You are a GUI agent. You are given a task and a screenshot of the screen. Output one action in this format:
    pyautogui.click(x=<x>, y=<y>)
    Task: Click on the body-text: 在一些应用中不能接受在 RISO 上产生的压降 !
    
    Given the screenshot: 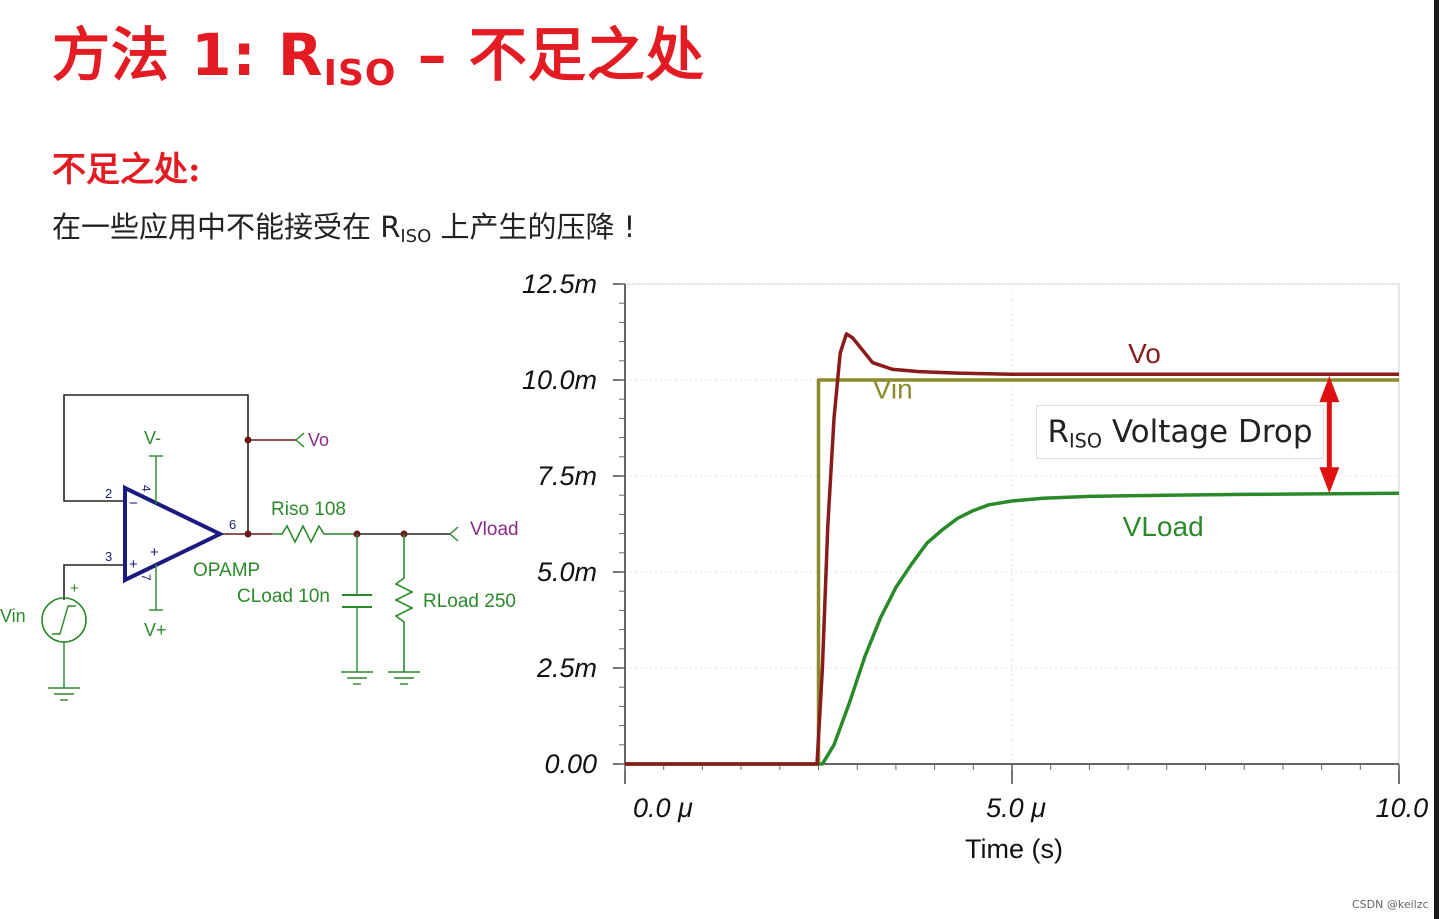 What is the action you would take?
    pyautogui.click(x=344, y=229)
    